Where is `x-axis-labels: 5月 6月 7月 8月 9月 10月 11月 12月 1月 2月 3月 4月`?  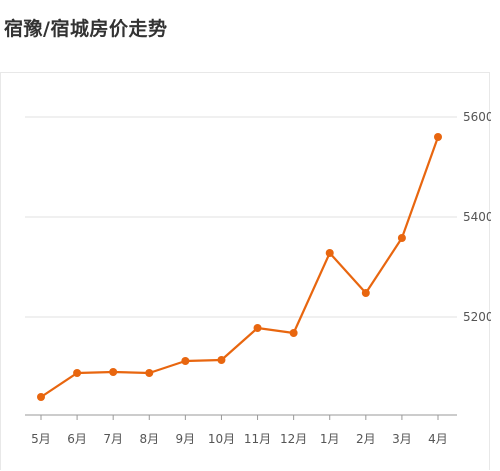 x-axis-labels: 5月 6月 7月 8月 9月 10月 11月 12月 1月 2月 3月 4月 is located at coordinates (239, 439).